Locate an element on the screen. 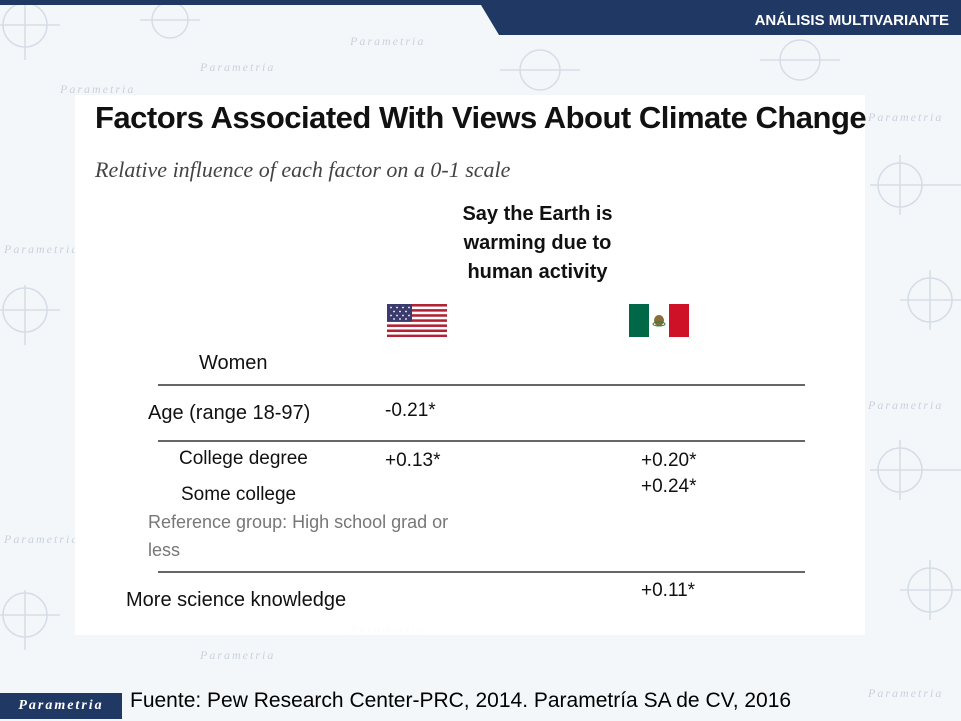 This screenshot has width=961, height=721. value-age-usa: -0.21* is located at coordinates (410, 410).